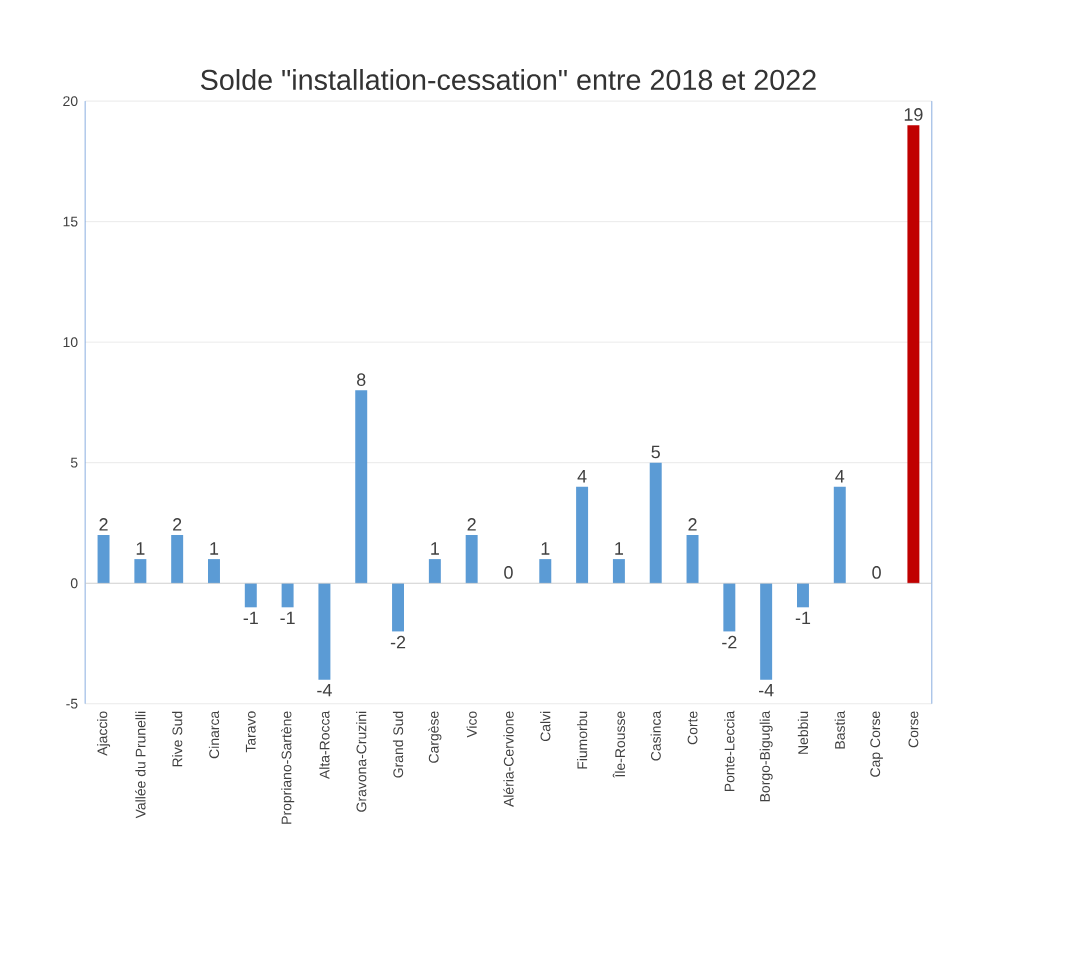 This screenshot has height=954, width=1084. I want to click on chart-title: Solde "installation-cessation" entre 2018 et 2022, so click(508, 80).